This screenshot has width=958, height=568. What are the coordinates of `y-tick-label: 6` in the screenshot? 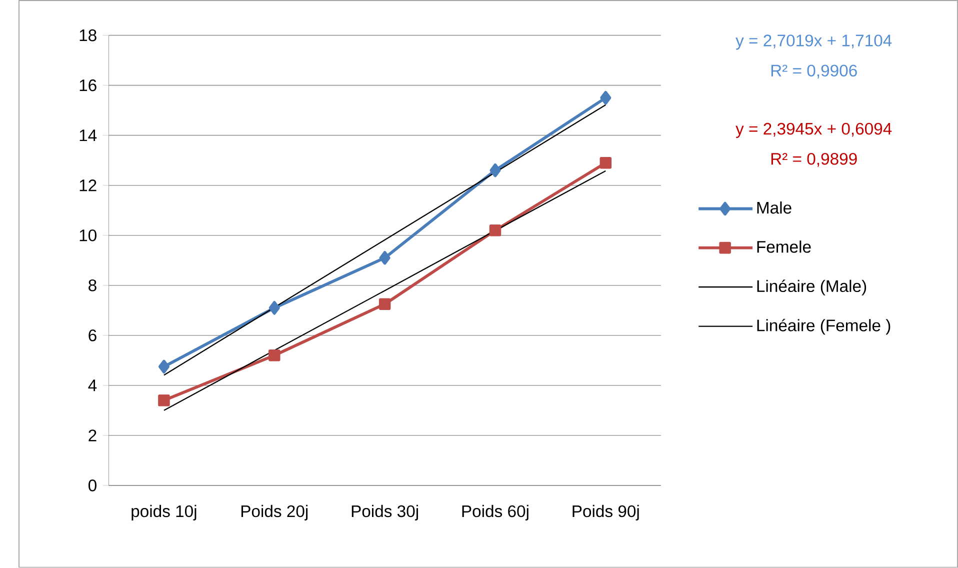 It's located at (92, 336).